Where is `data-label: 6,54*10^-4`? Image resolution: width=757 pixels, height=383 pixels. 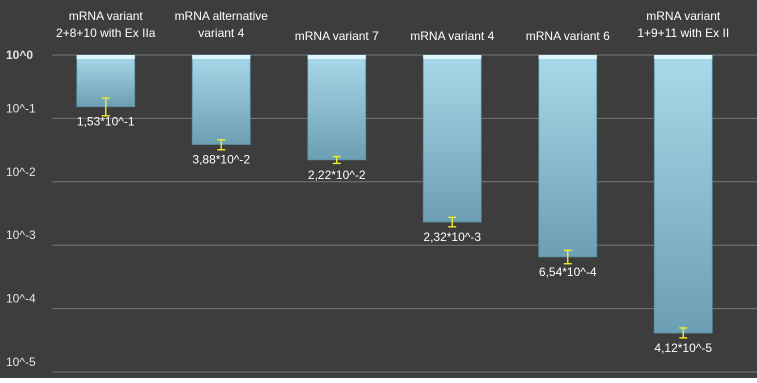
data-label: 6,54*10^-4 is located at coordinates (568, 272).